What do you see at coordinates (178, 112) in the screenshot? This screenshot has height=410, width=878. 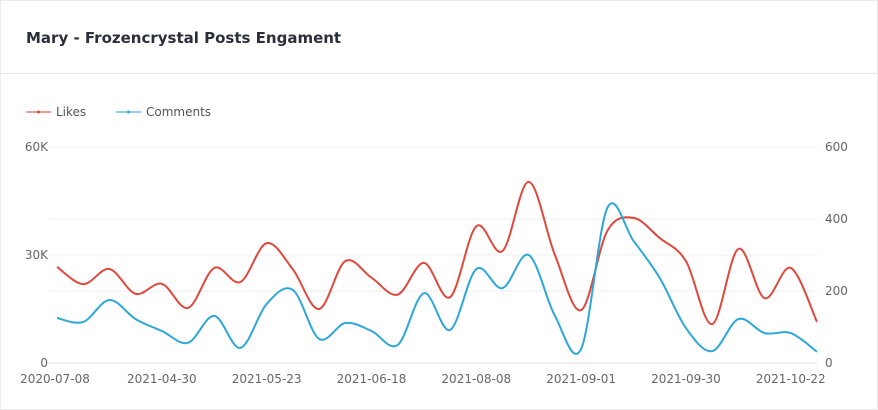 I see `legend-label-comments: Comments` at bounding box center [178, 112].